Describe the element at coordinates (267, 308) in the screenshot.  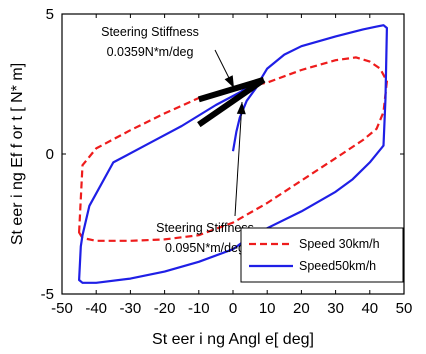
I see `x-tick-label: 10` at that location.